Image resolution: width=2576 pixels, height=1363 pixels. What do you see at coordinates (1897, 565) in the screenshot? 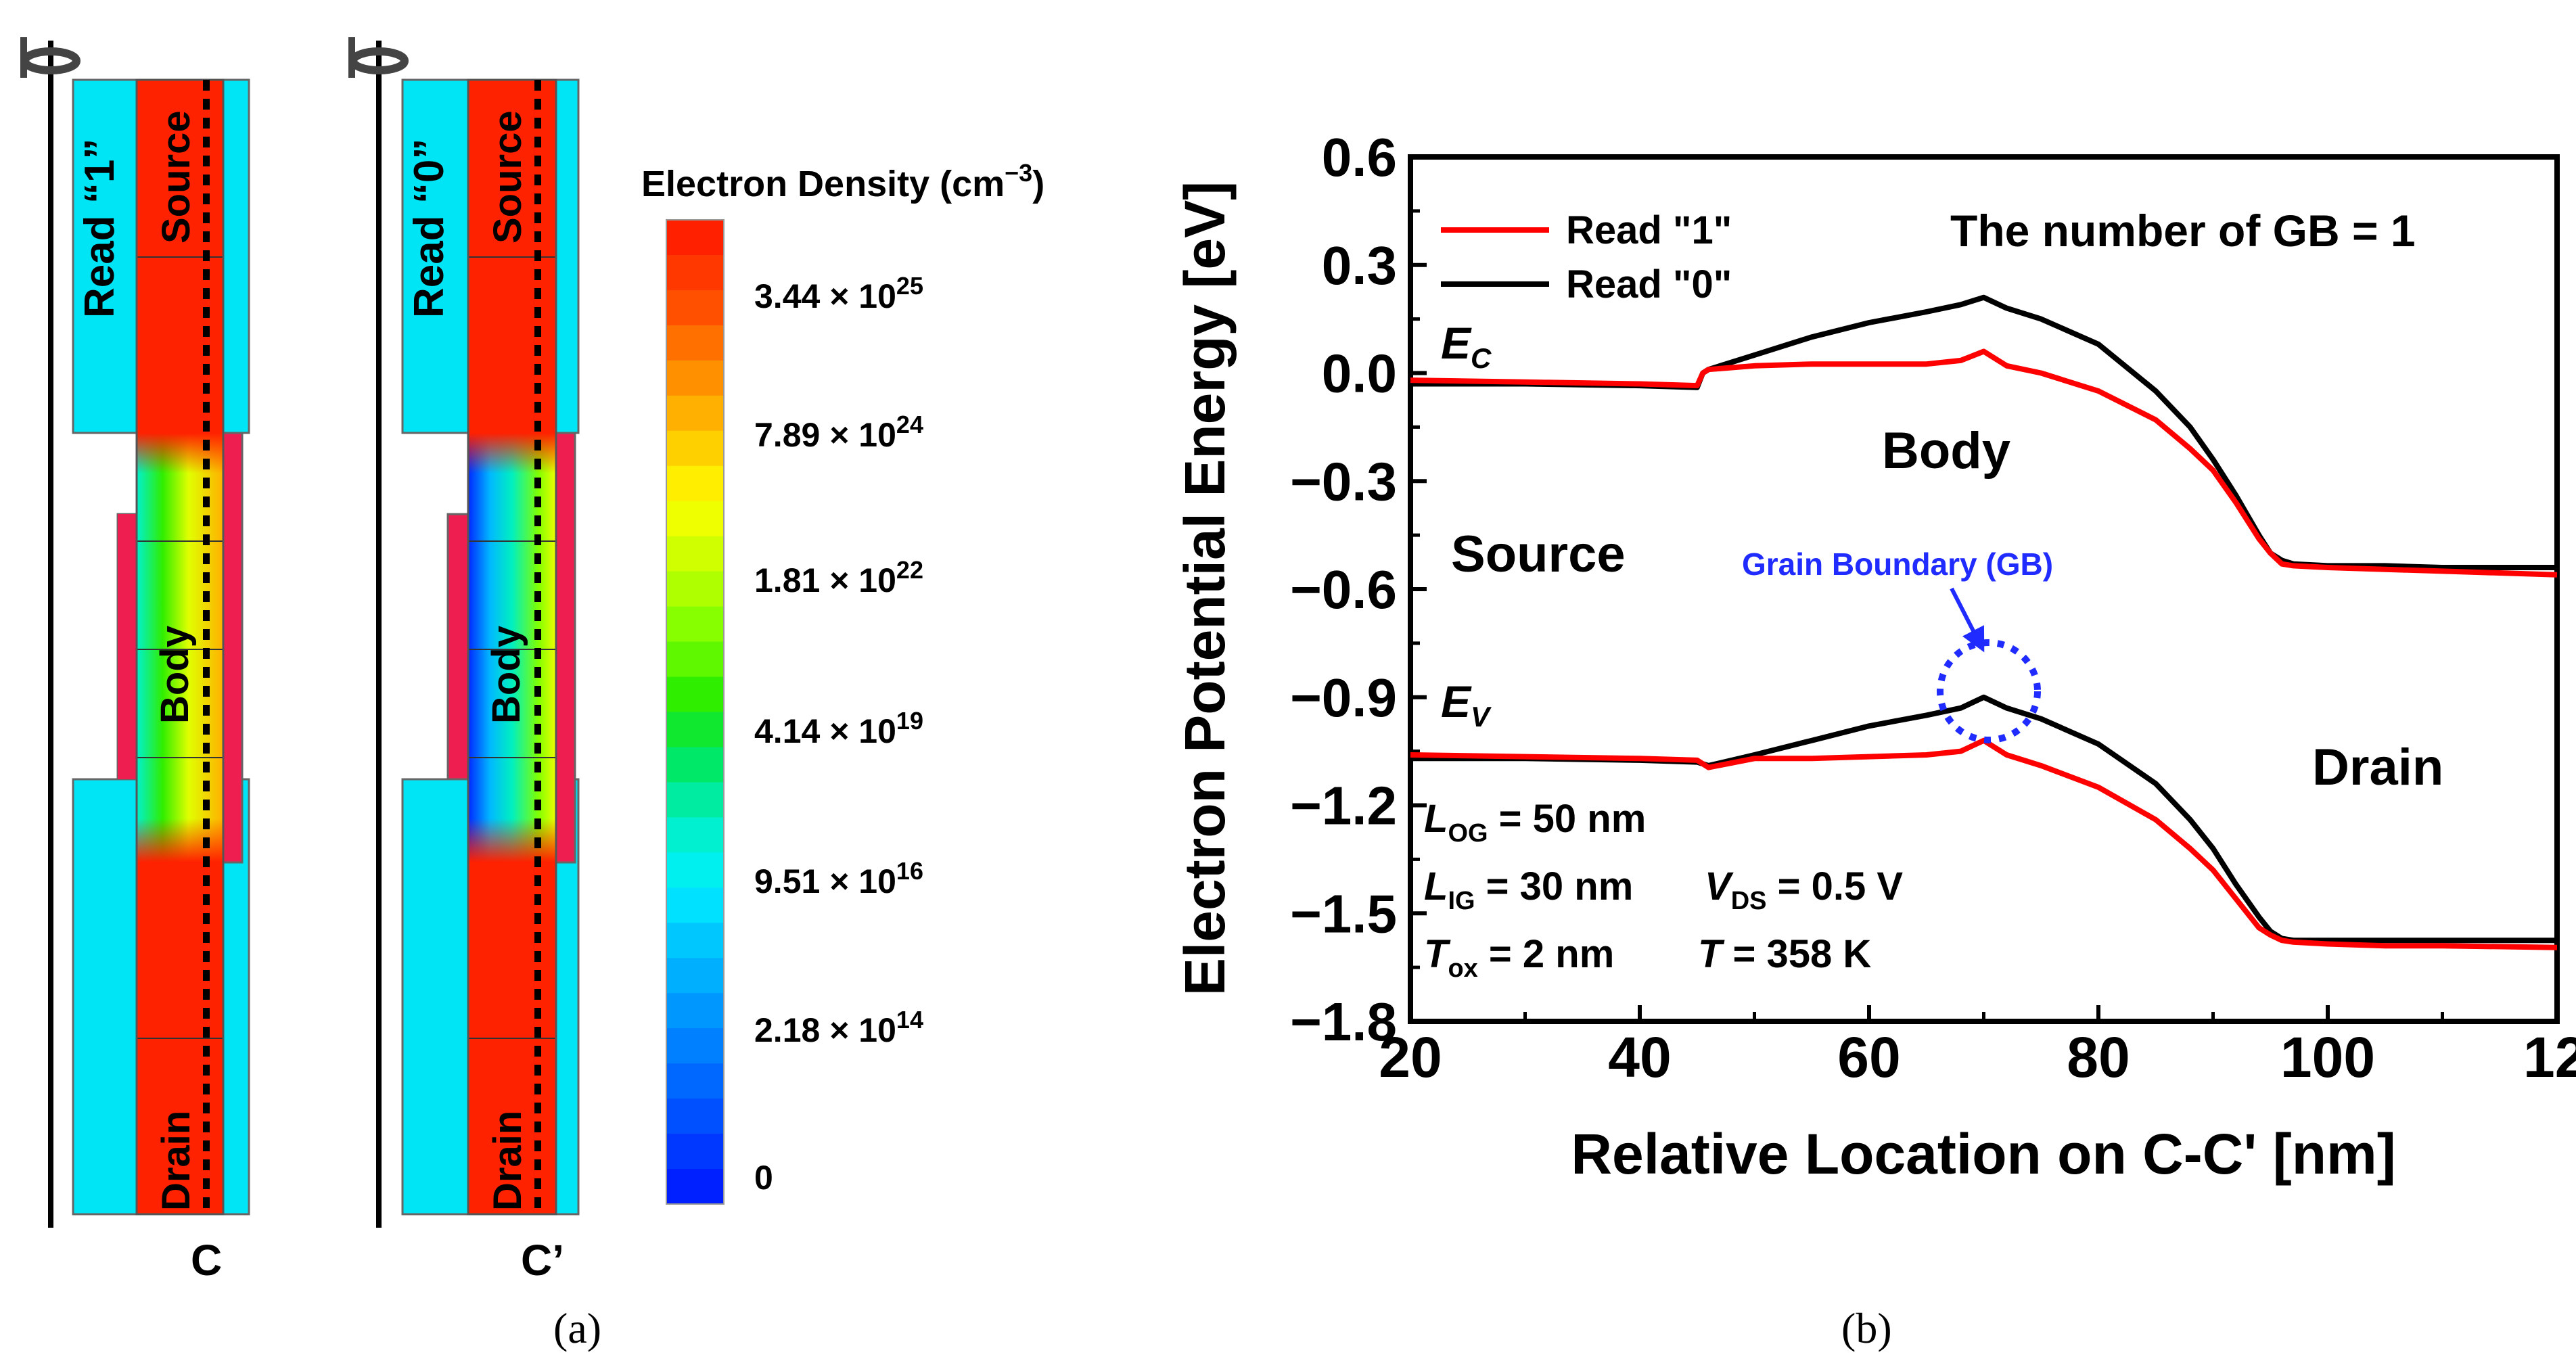
I see `gb-label: Grain Boundary (GB)` at bounding box center [1897, 565].